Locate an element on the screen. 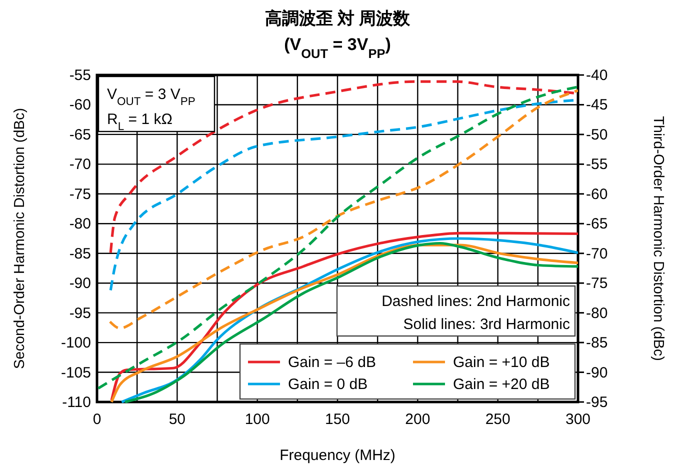 Image resolution: width=682 pixels, height=468 pixels. y2-tick-label: -40 is located at coordinates (597, 75).